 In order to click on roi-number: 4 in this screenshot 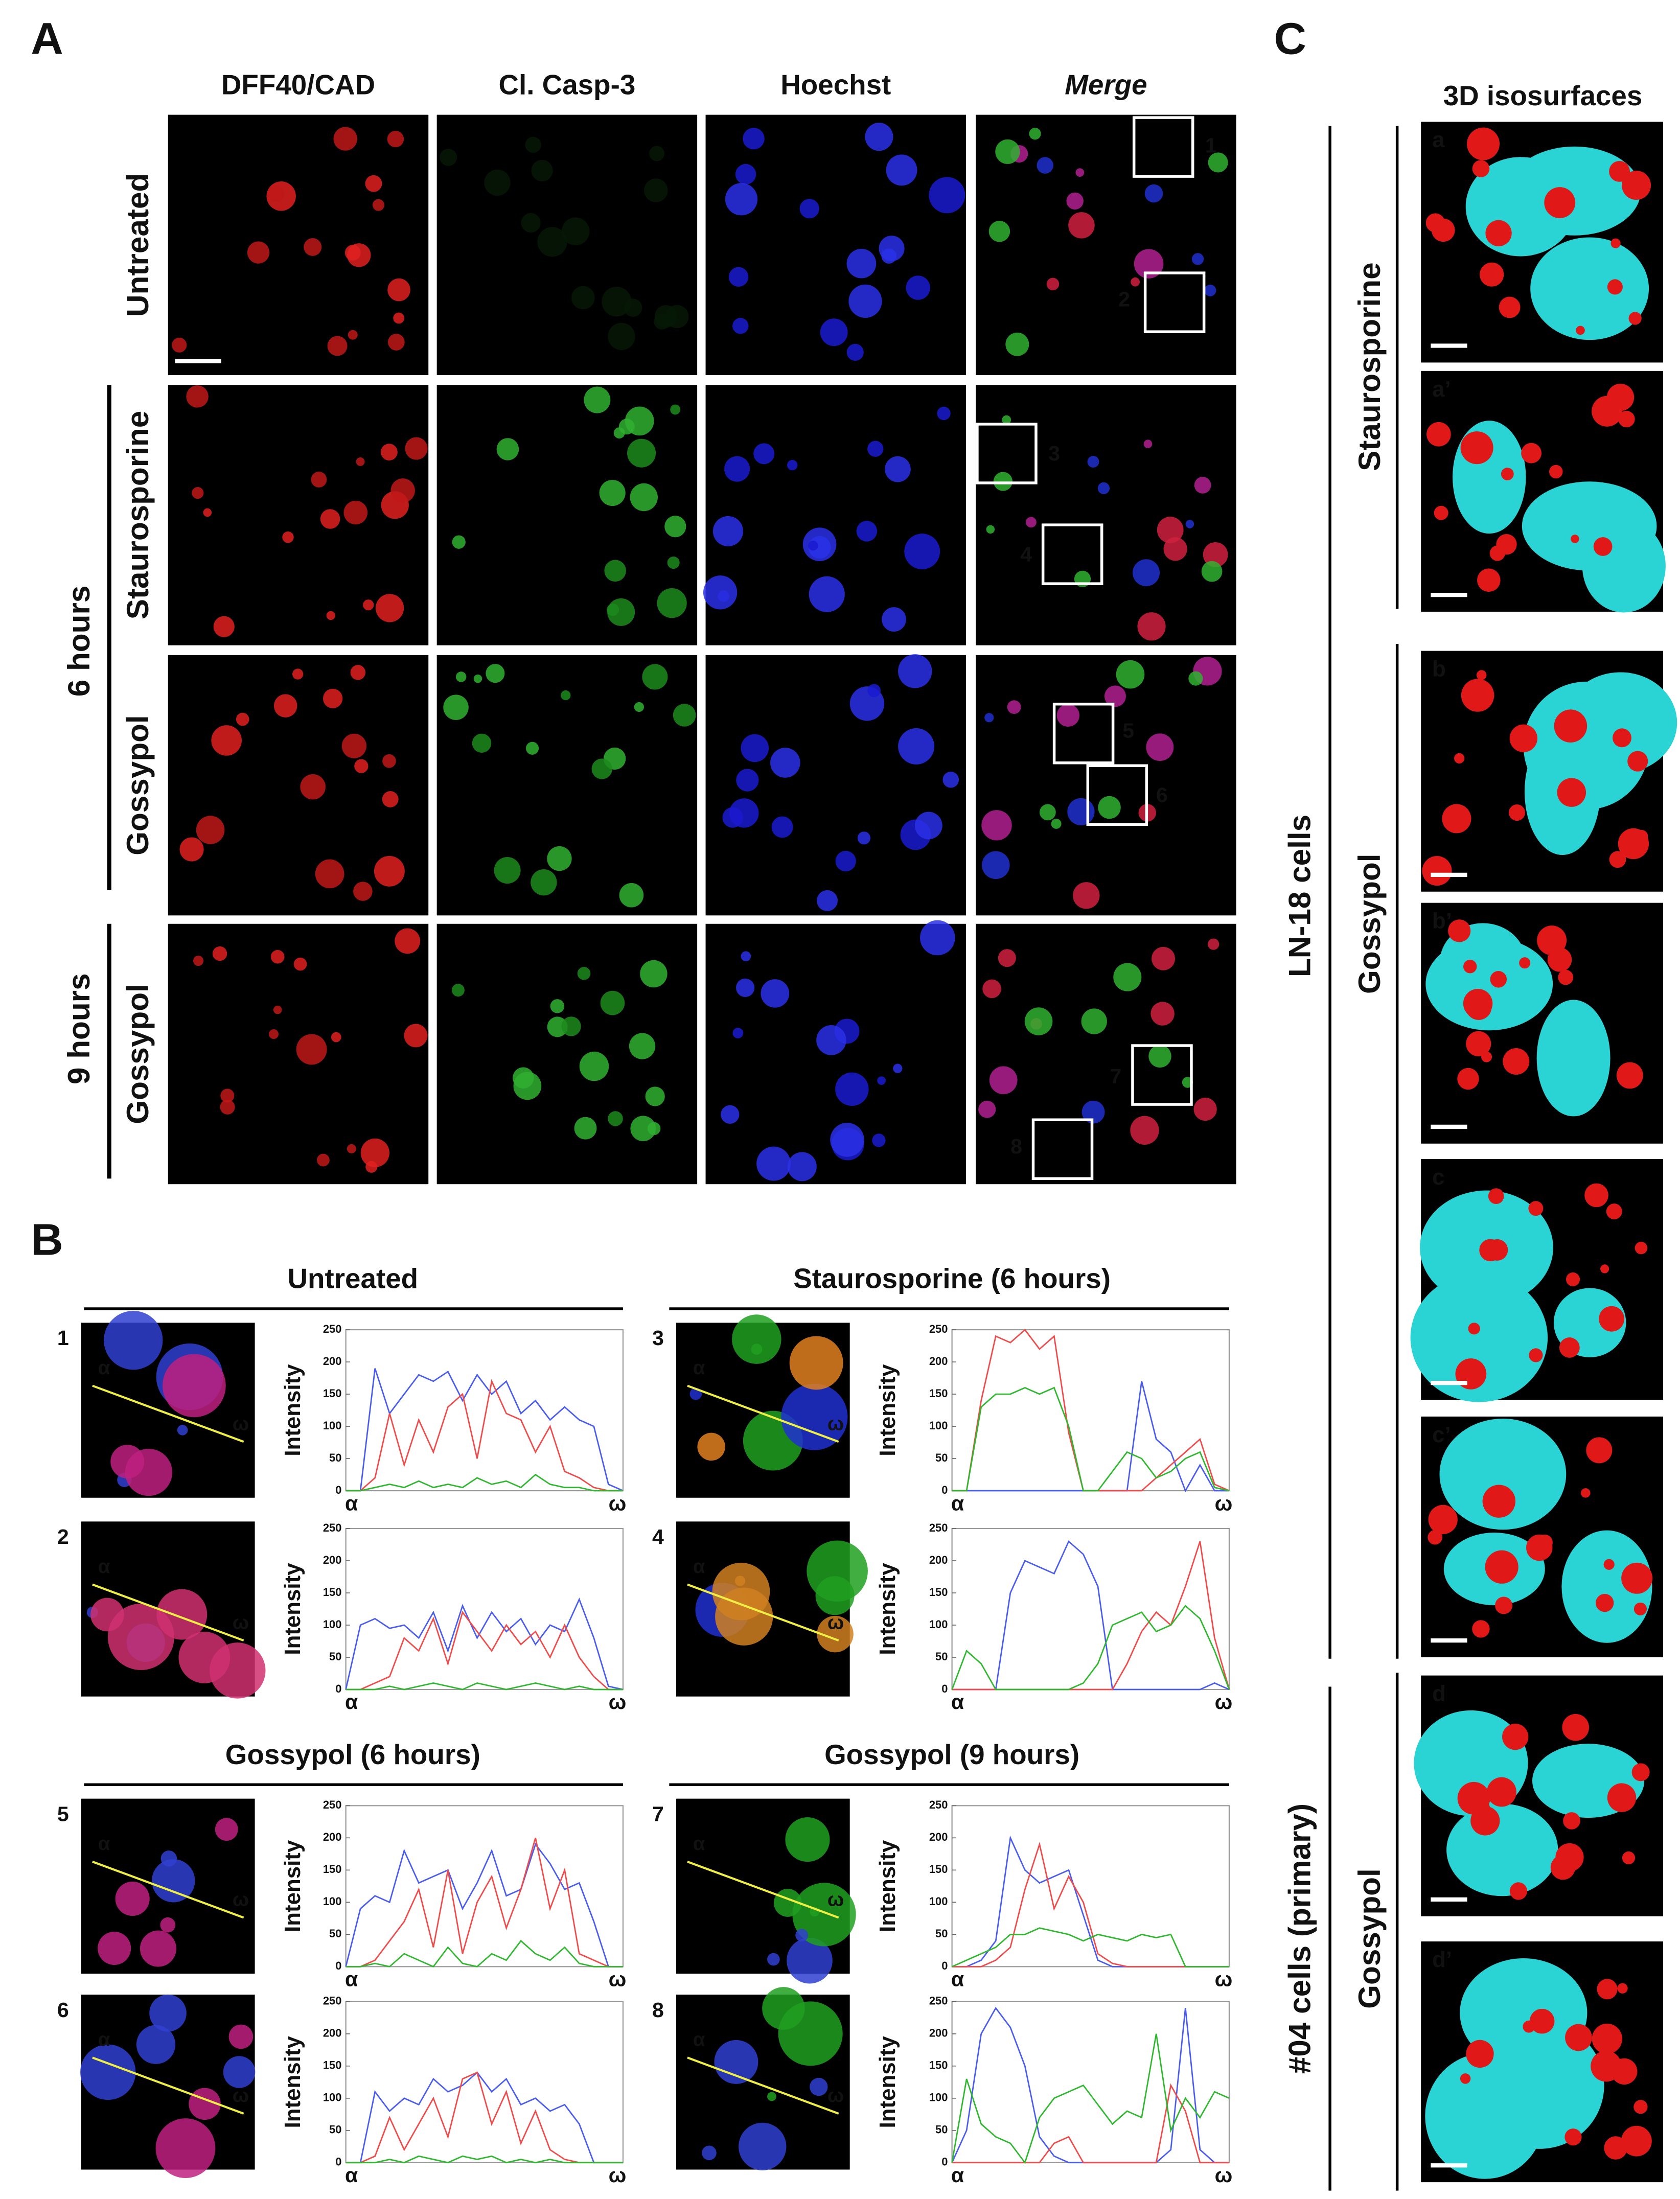, I will do `click(1026, 554)`.